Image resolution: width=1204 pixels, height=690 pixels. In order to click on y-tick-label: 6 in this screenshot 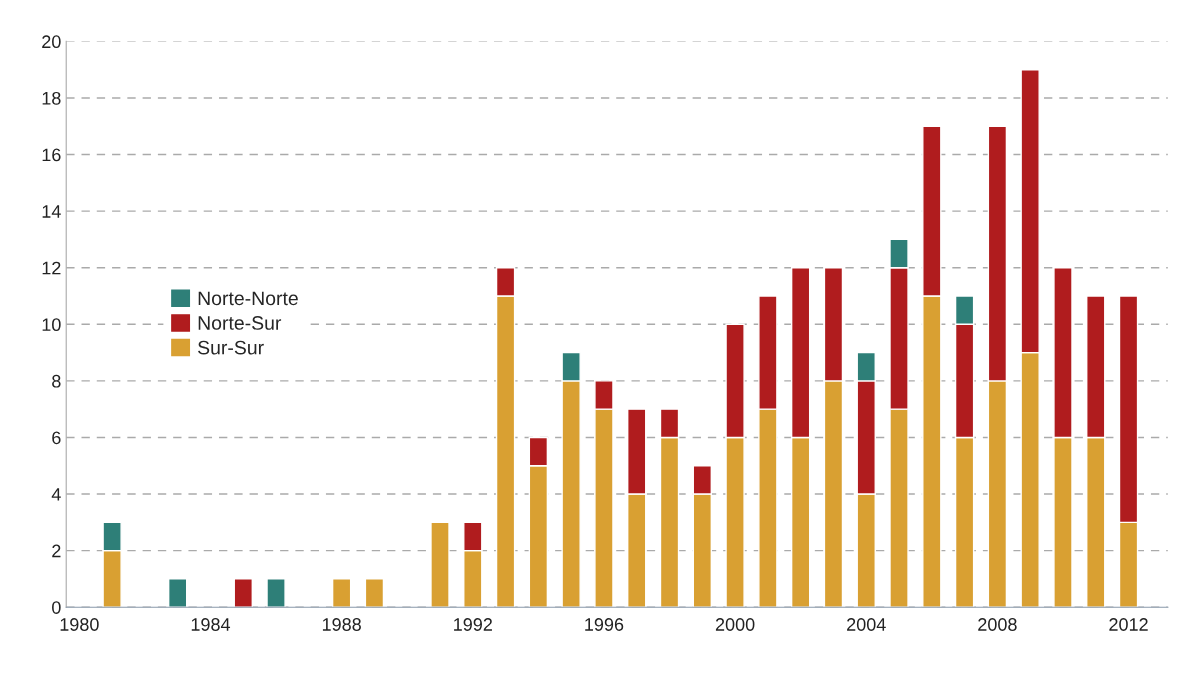, I will do `click(56, 438)`.